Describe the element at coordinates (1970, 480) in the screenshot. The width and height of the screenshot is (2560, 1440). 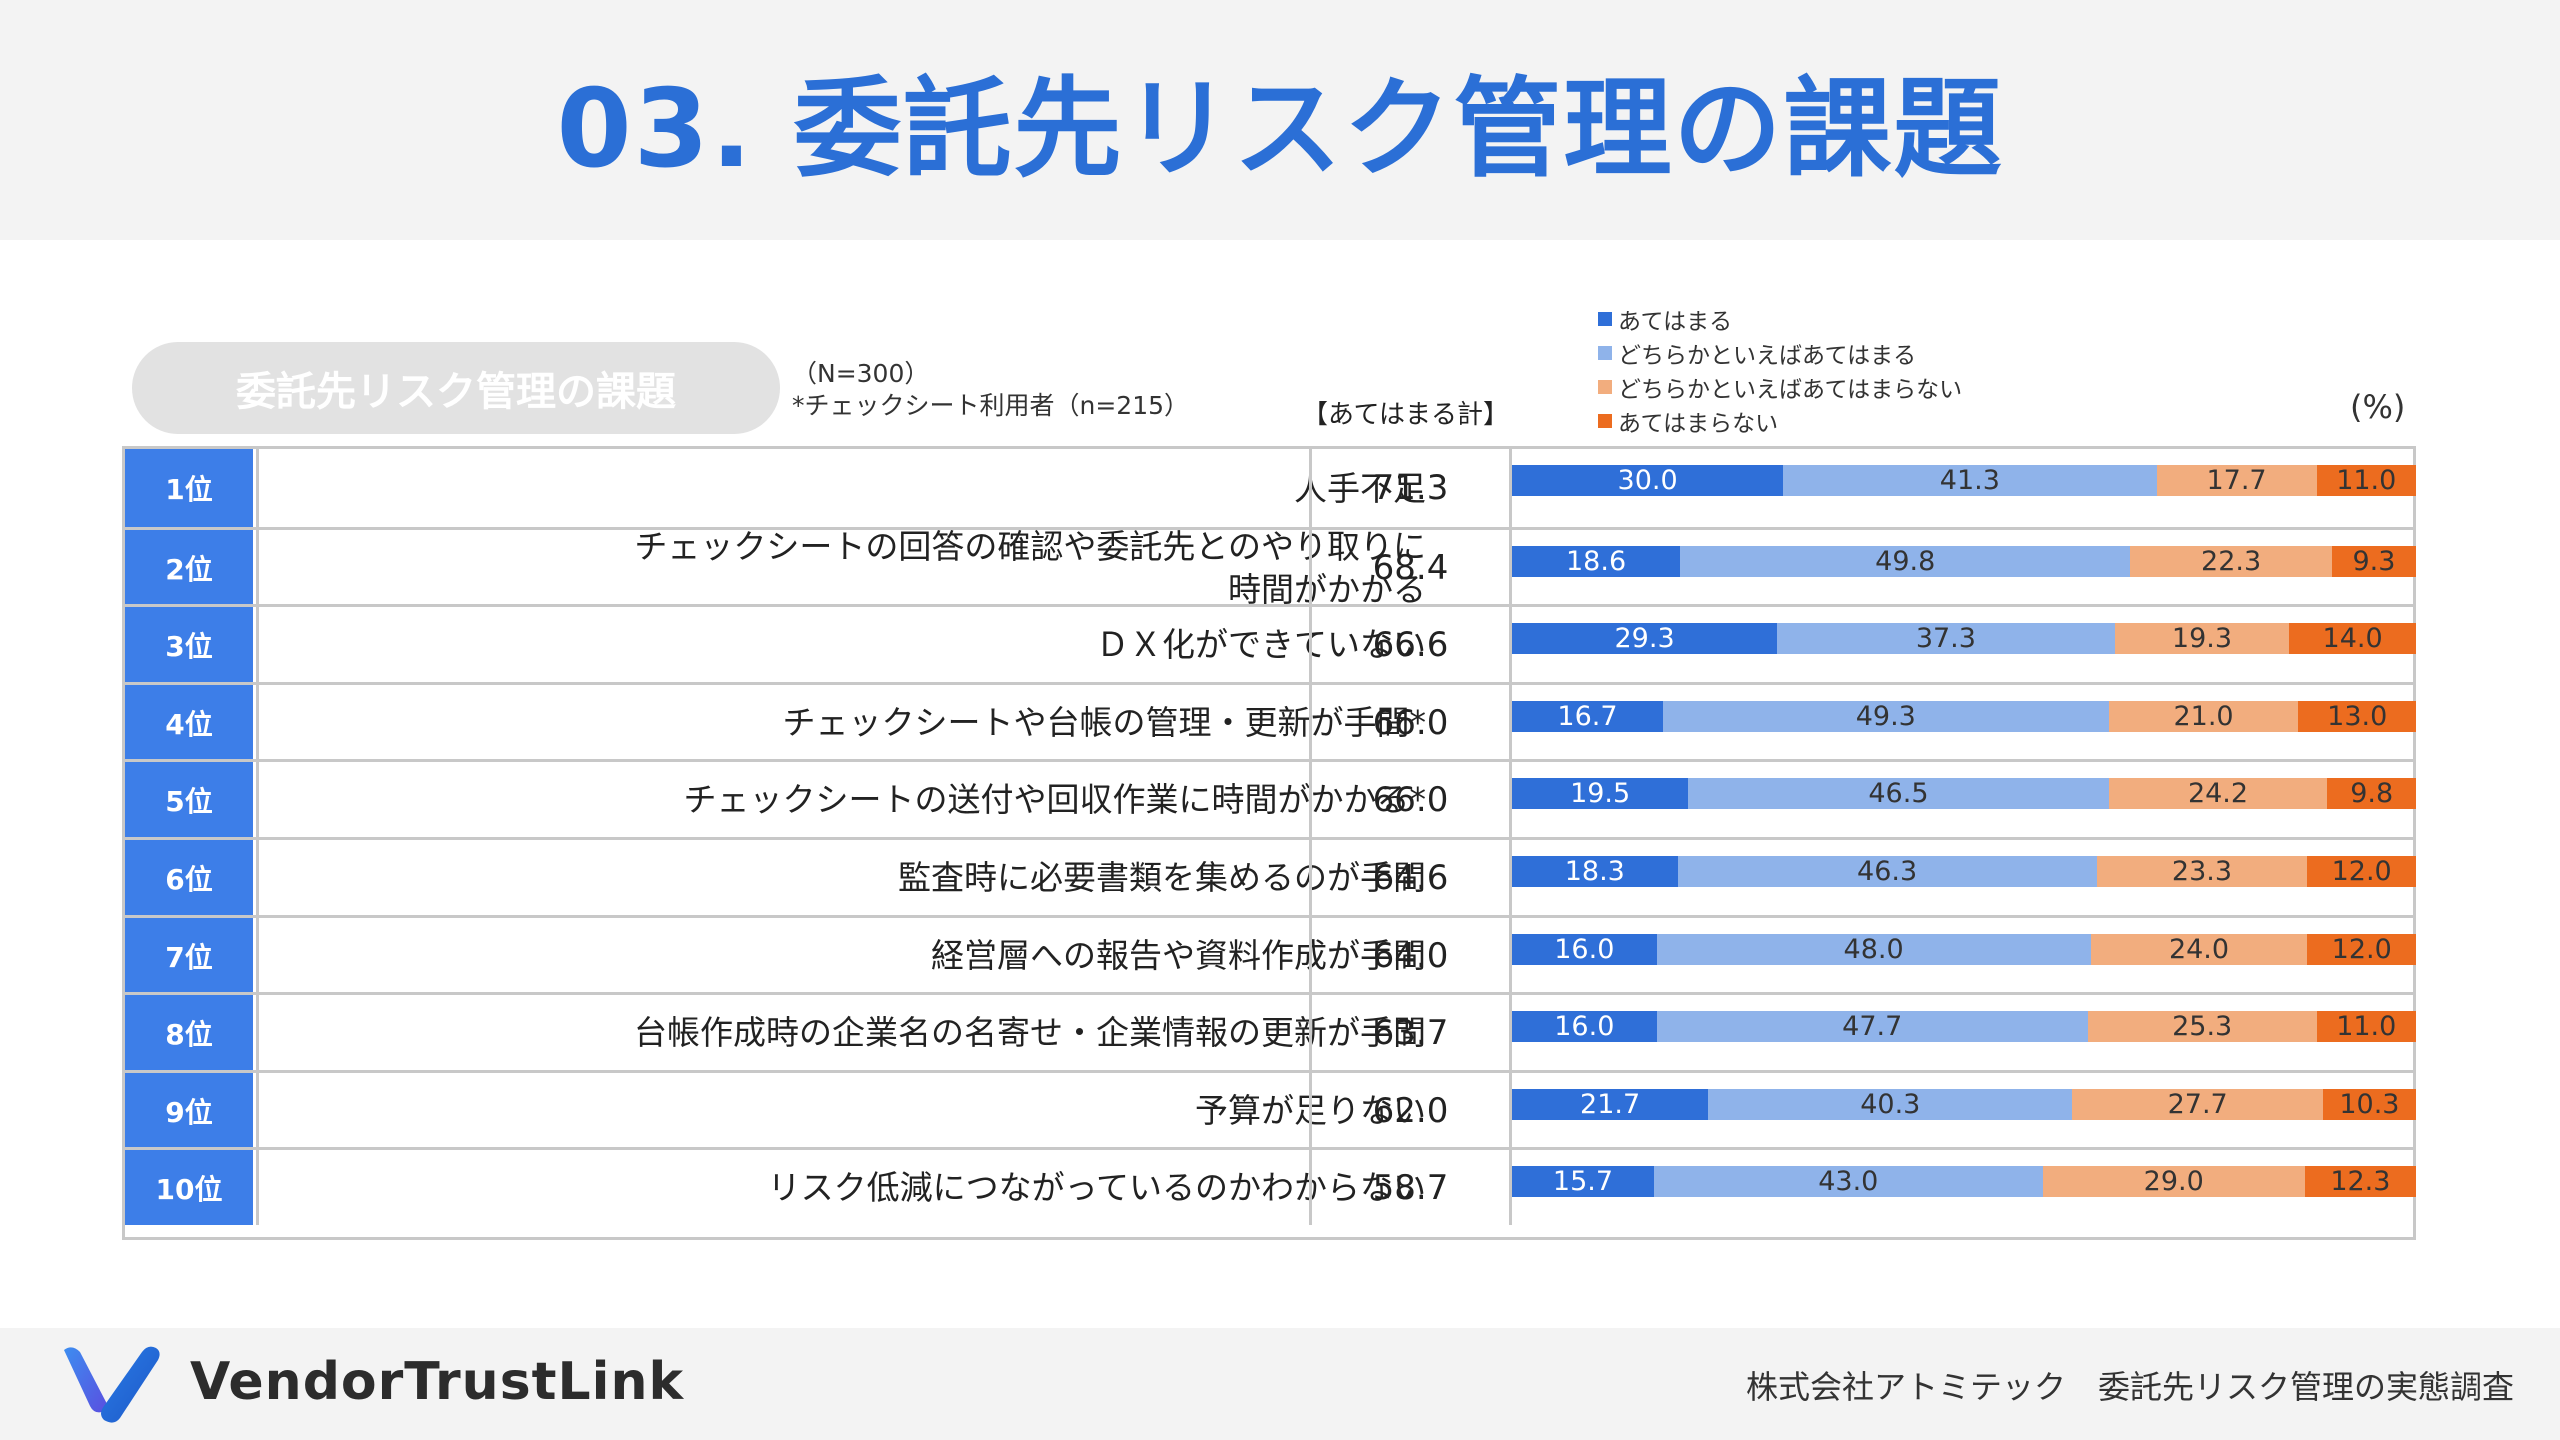
I see `bar-segment-somewhat-applies: 41.3` at that location.